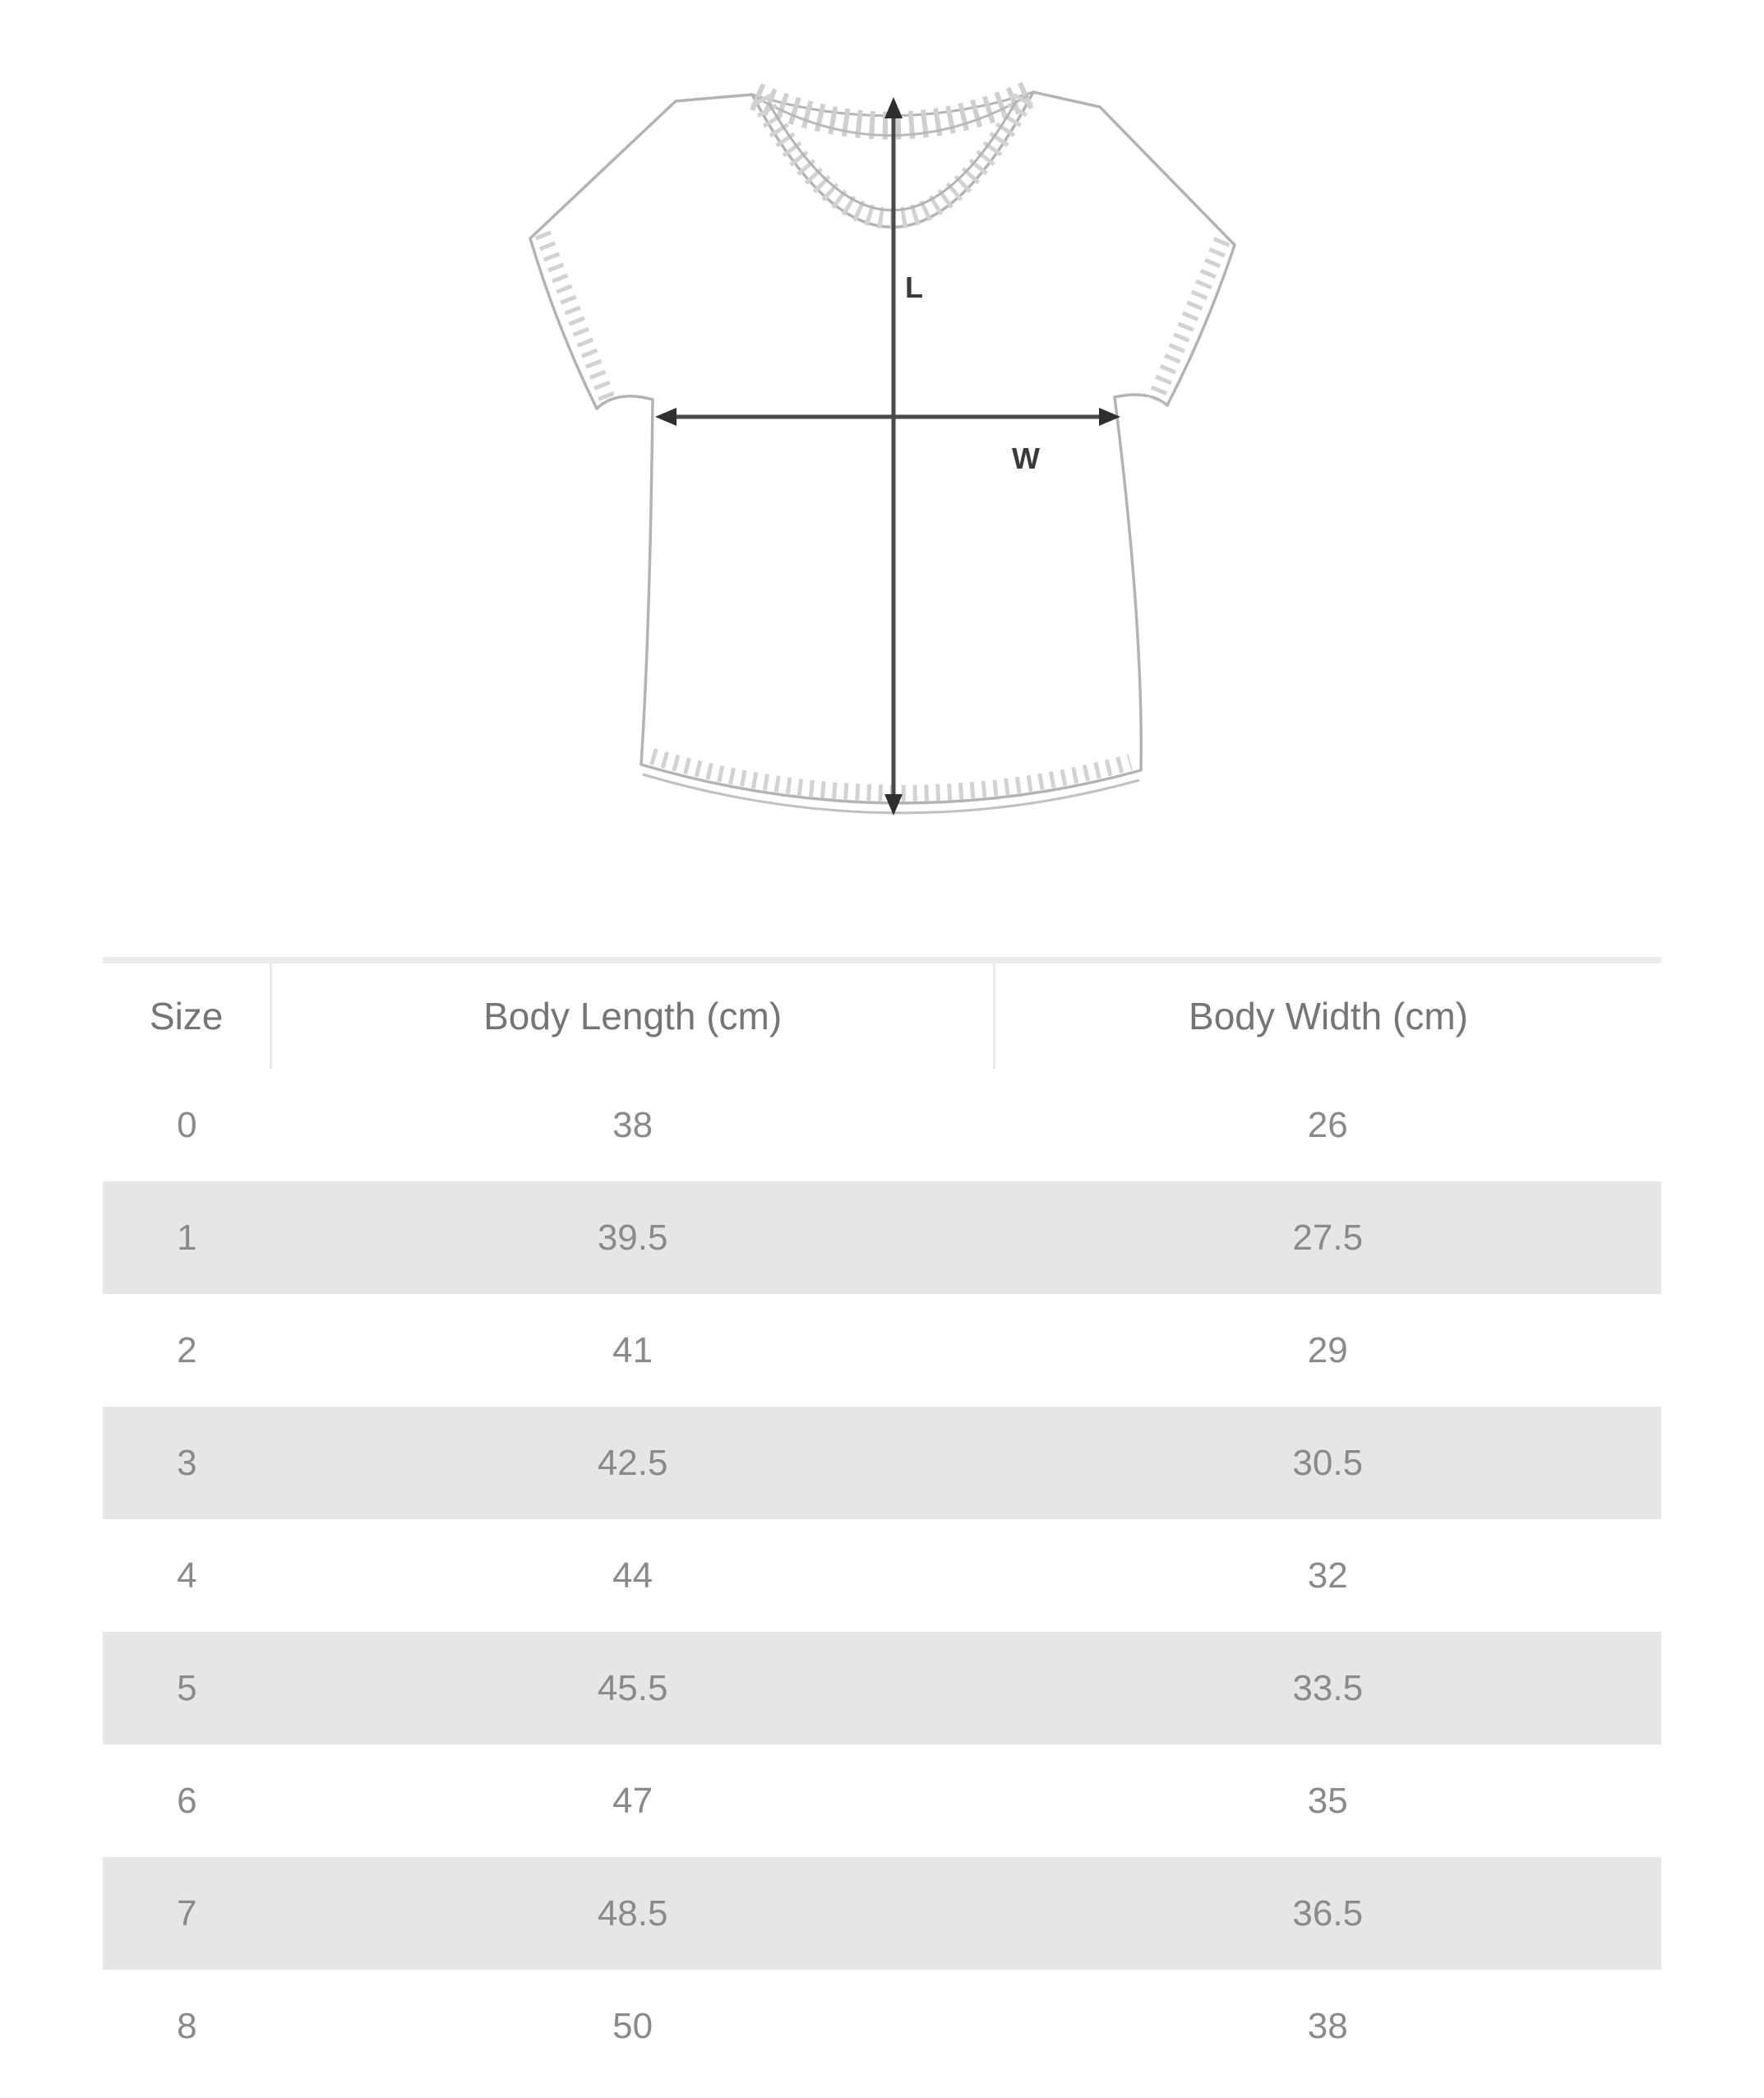  Describe the element at coordinates (633, 1238) in the screenshot. I see `cell-body-length: 39.5` at that location.